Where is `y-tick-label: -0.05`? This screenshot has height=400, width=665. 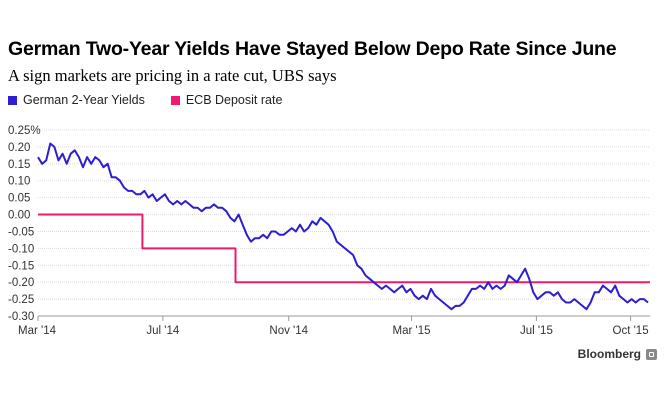
y-tick-label: -0.05 is located at coordinates (21, 232).